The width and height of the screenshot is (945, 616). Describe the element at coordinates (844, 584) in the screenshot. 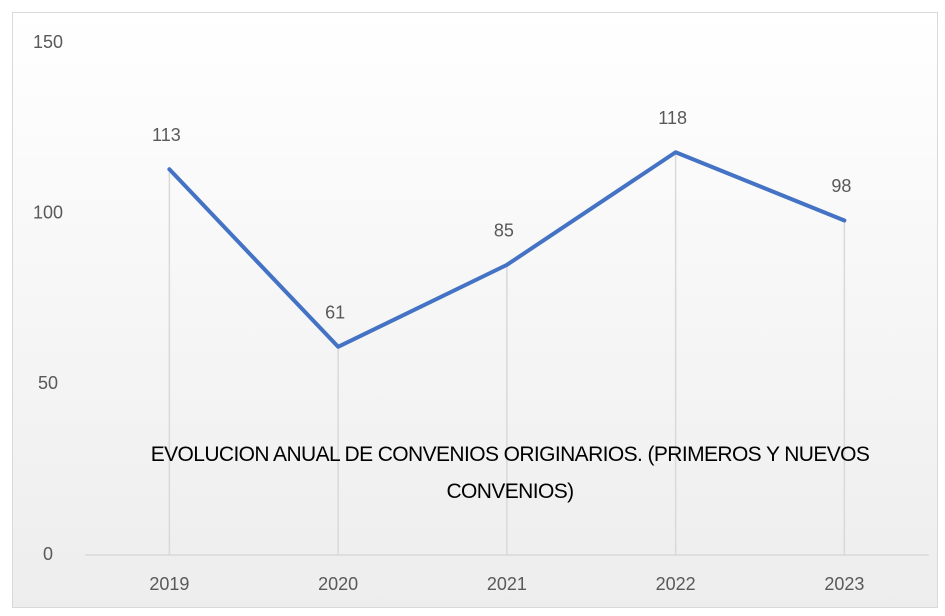

I see `x-tick-label: 2023` at that location.